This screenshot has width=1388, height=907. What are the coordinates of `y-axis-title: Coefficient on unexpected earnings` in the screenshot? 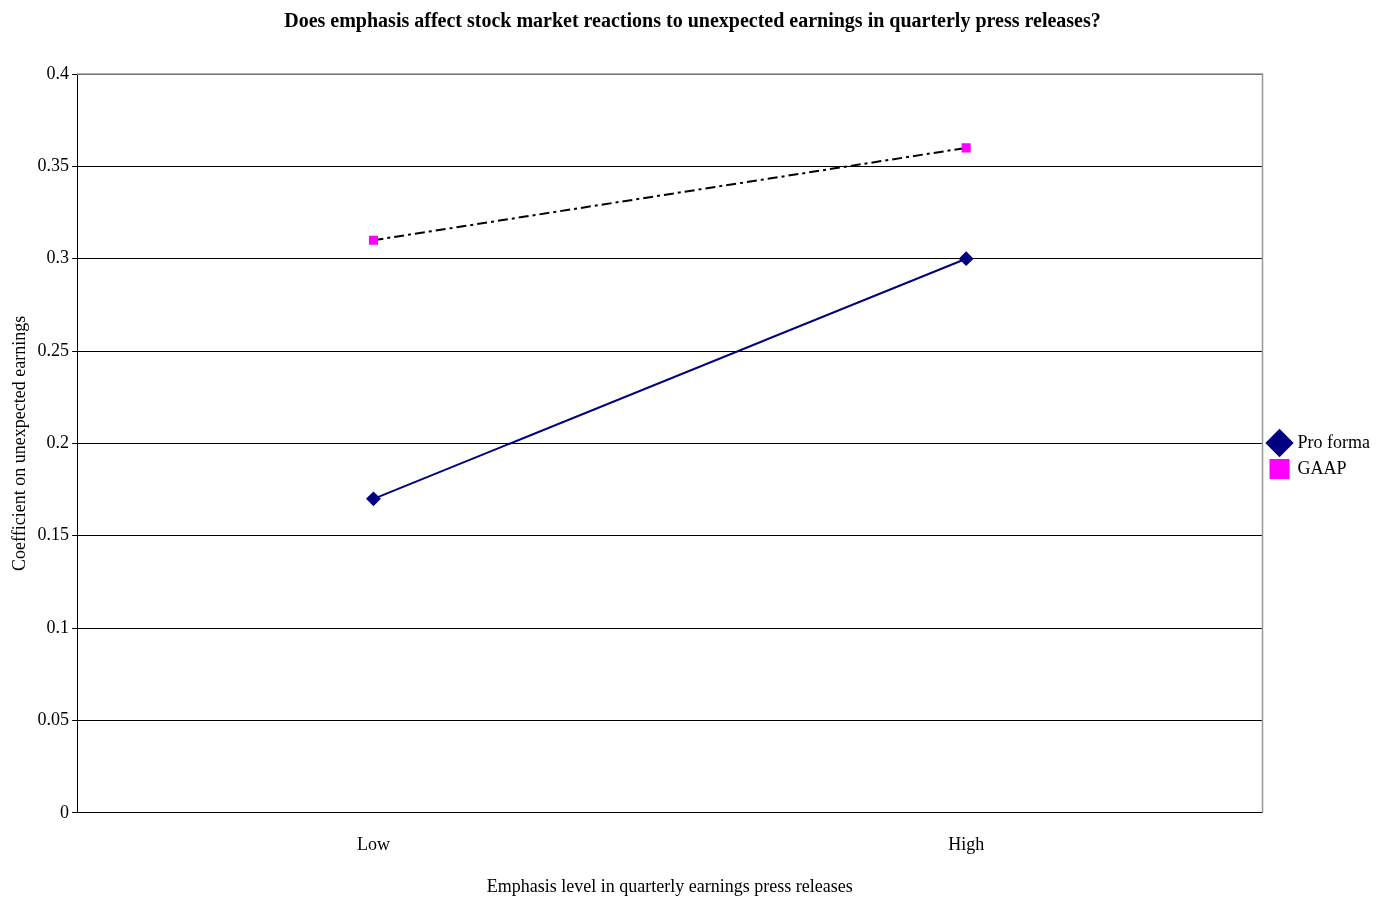 It's located at (18, 443).